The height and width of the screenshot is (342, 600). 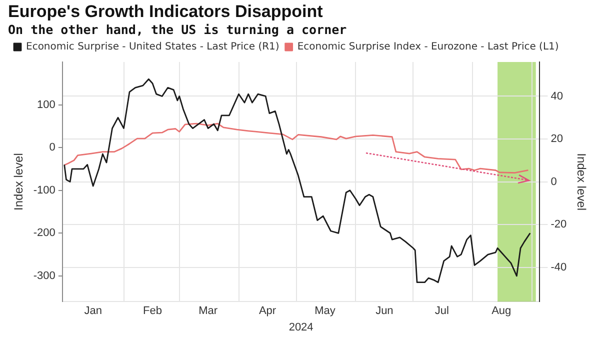 What do you see at coordinates (325, 311) in the screenshot?
I see `x-tick-label: May` at bounding box center [325, 311].